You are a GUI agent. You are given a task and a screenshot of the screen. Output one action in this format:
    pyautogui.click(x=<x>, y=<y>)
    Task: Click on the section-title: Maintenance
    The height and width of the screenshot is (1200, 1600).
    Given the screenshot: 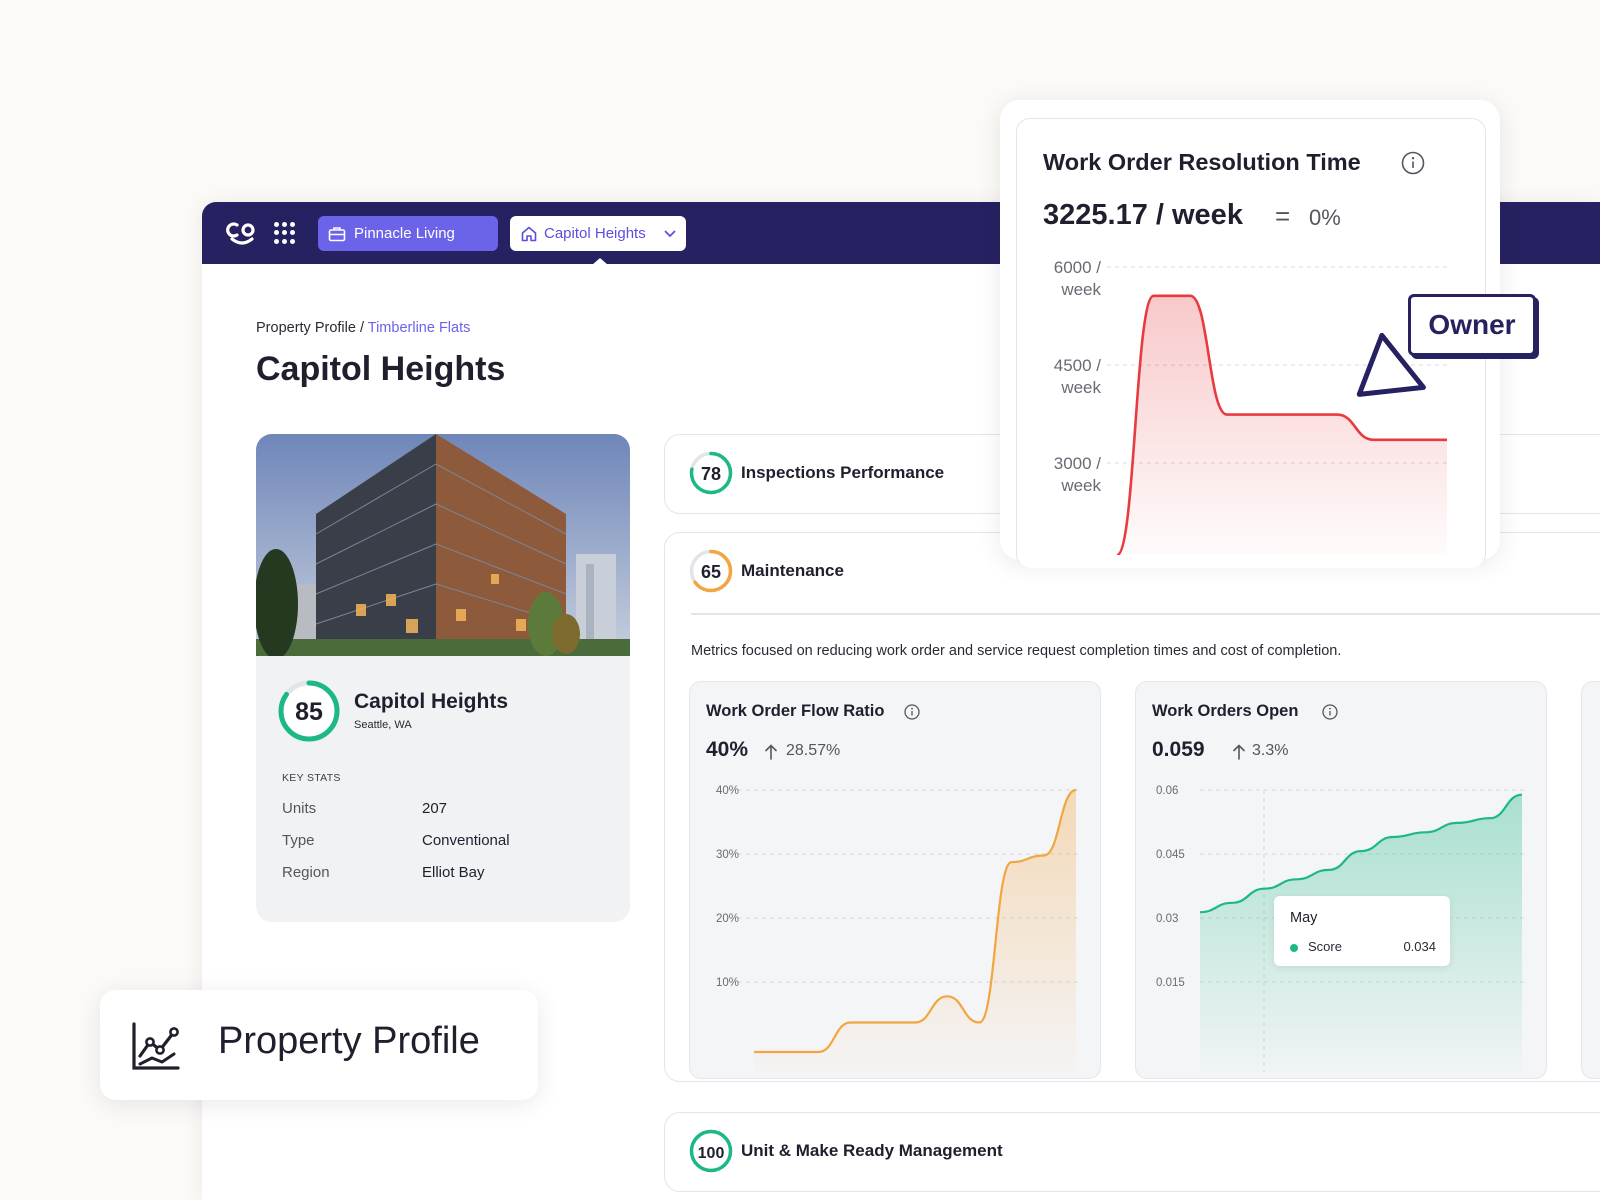 What is the action you would take?
    pyautogui.click(x=792, y=570)
    